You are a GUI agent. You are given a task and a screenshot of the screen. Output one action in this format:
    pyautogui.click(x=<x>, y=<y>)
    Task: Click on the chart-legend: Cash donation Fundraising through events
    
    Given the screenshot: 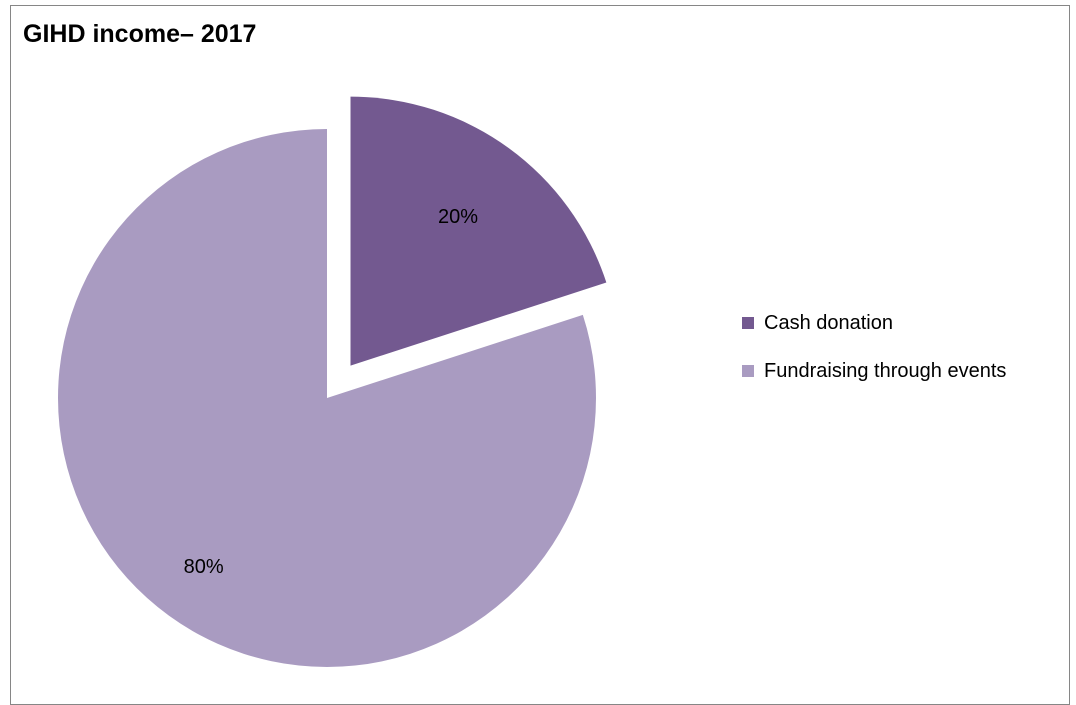 What is the action you would take?
    pyautogui.click(x=874, y=358)
    